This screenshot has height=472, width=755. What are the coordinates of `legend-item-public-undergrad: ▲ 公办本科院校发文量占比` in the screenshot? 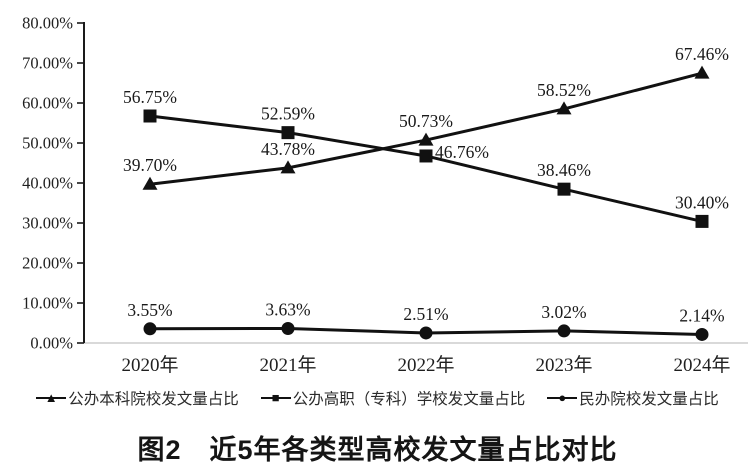 It's located at (137, 398).